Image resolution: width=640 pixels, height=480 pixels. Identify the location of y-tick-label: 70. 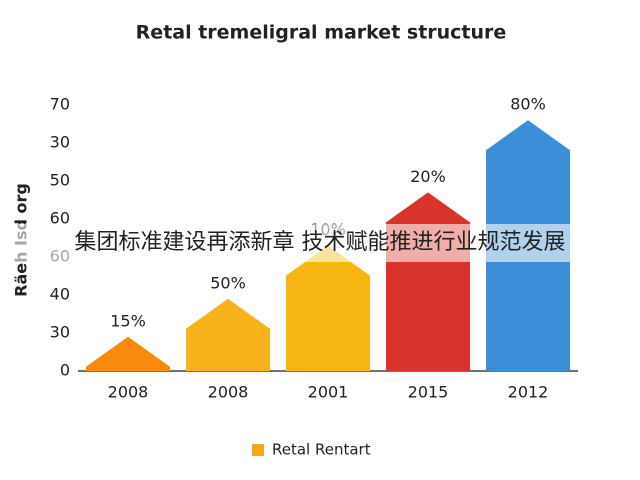
(60, 104).